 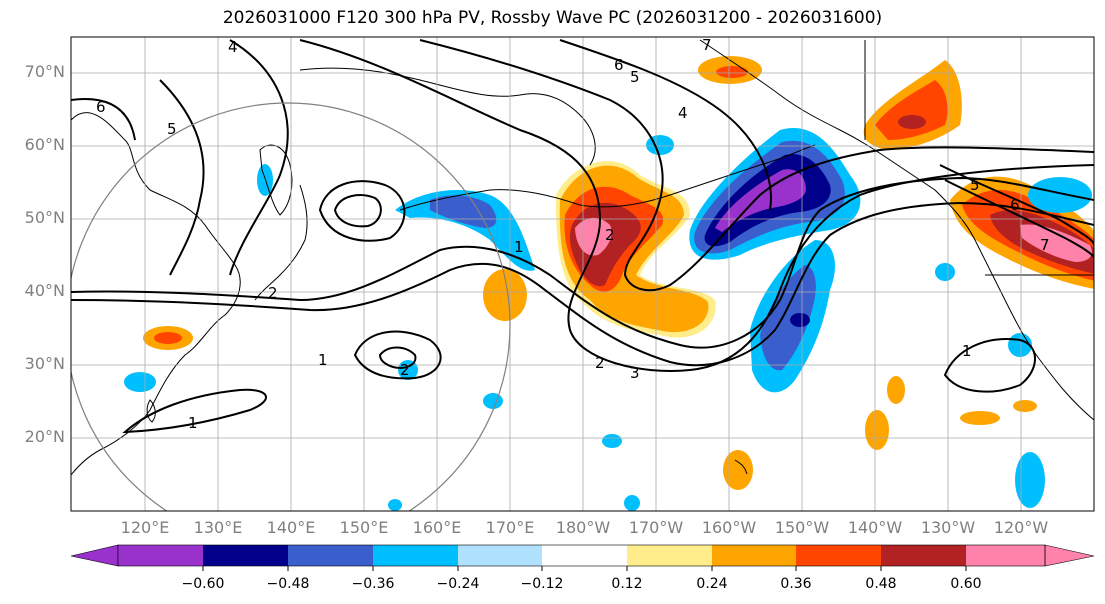 I want to click on pv-contour-low, so click(x=397, y=355).